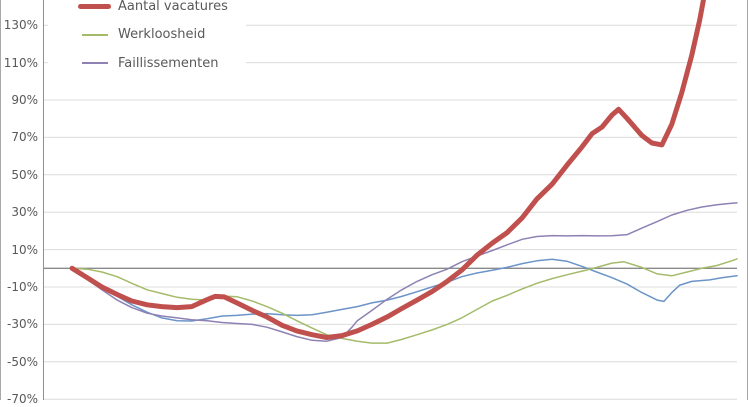 This screenshot has height=407, width=750. I want to click on legend-swatch-aantal-vacatures, so click(94, 6).